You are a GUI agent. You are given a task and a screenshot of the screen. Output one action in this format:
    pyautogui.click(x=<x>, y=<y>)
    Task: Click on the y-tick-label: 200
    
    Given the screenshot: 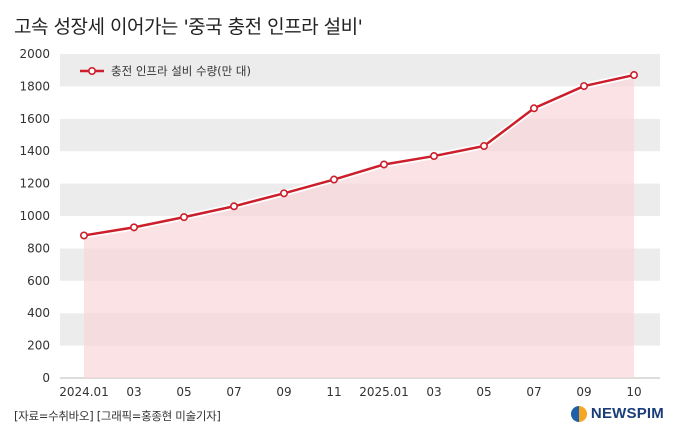 What is the action you would take?
    pyautogui.click(x=38, y=346)
    